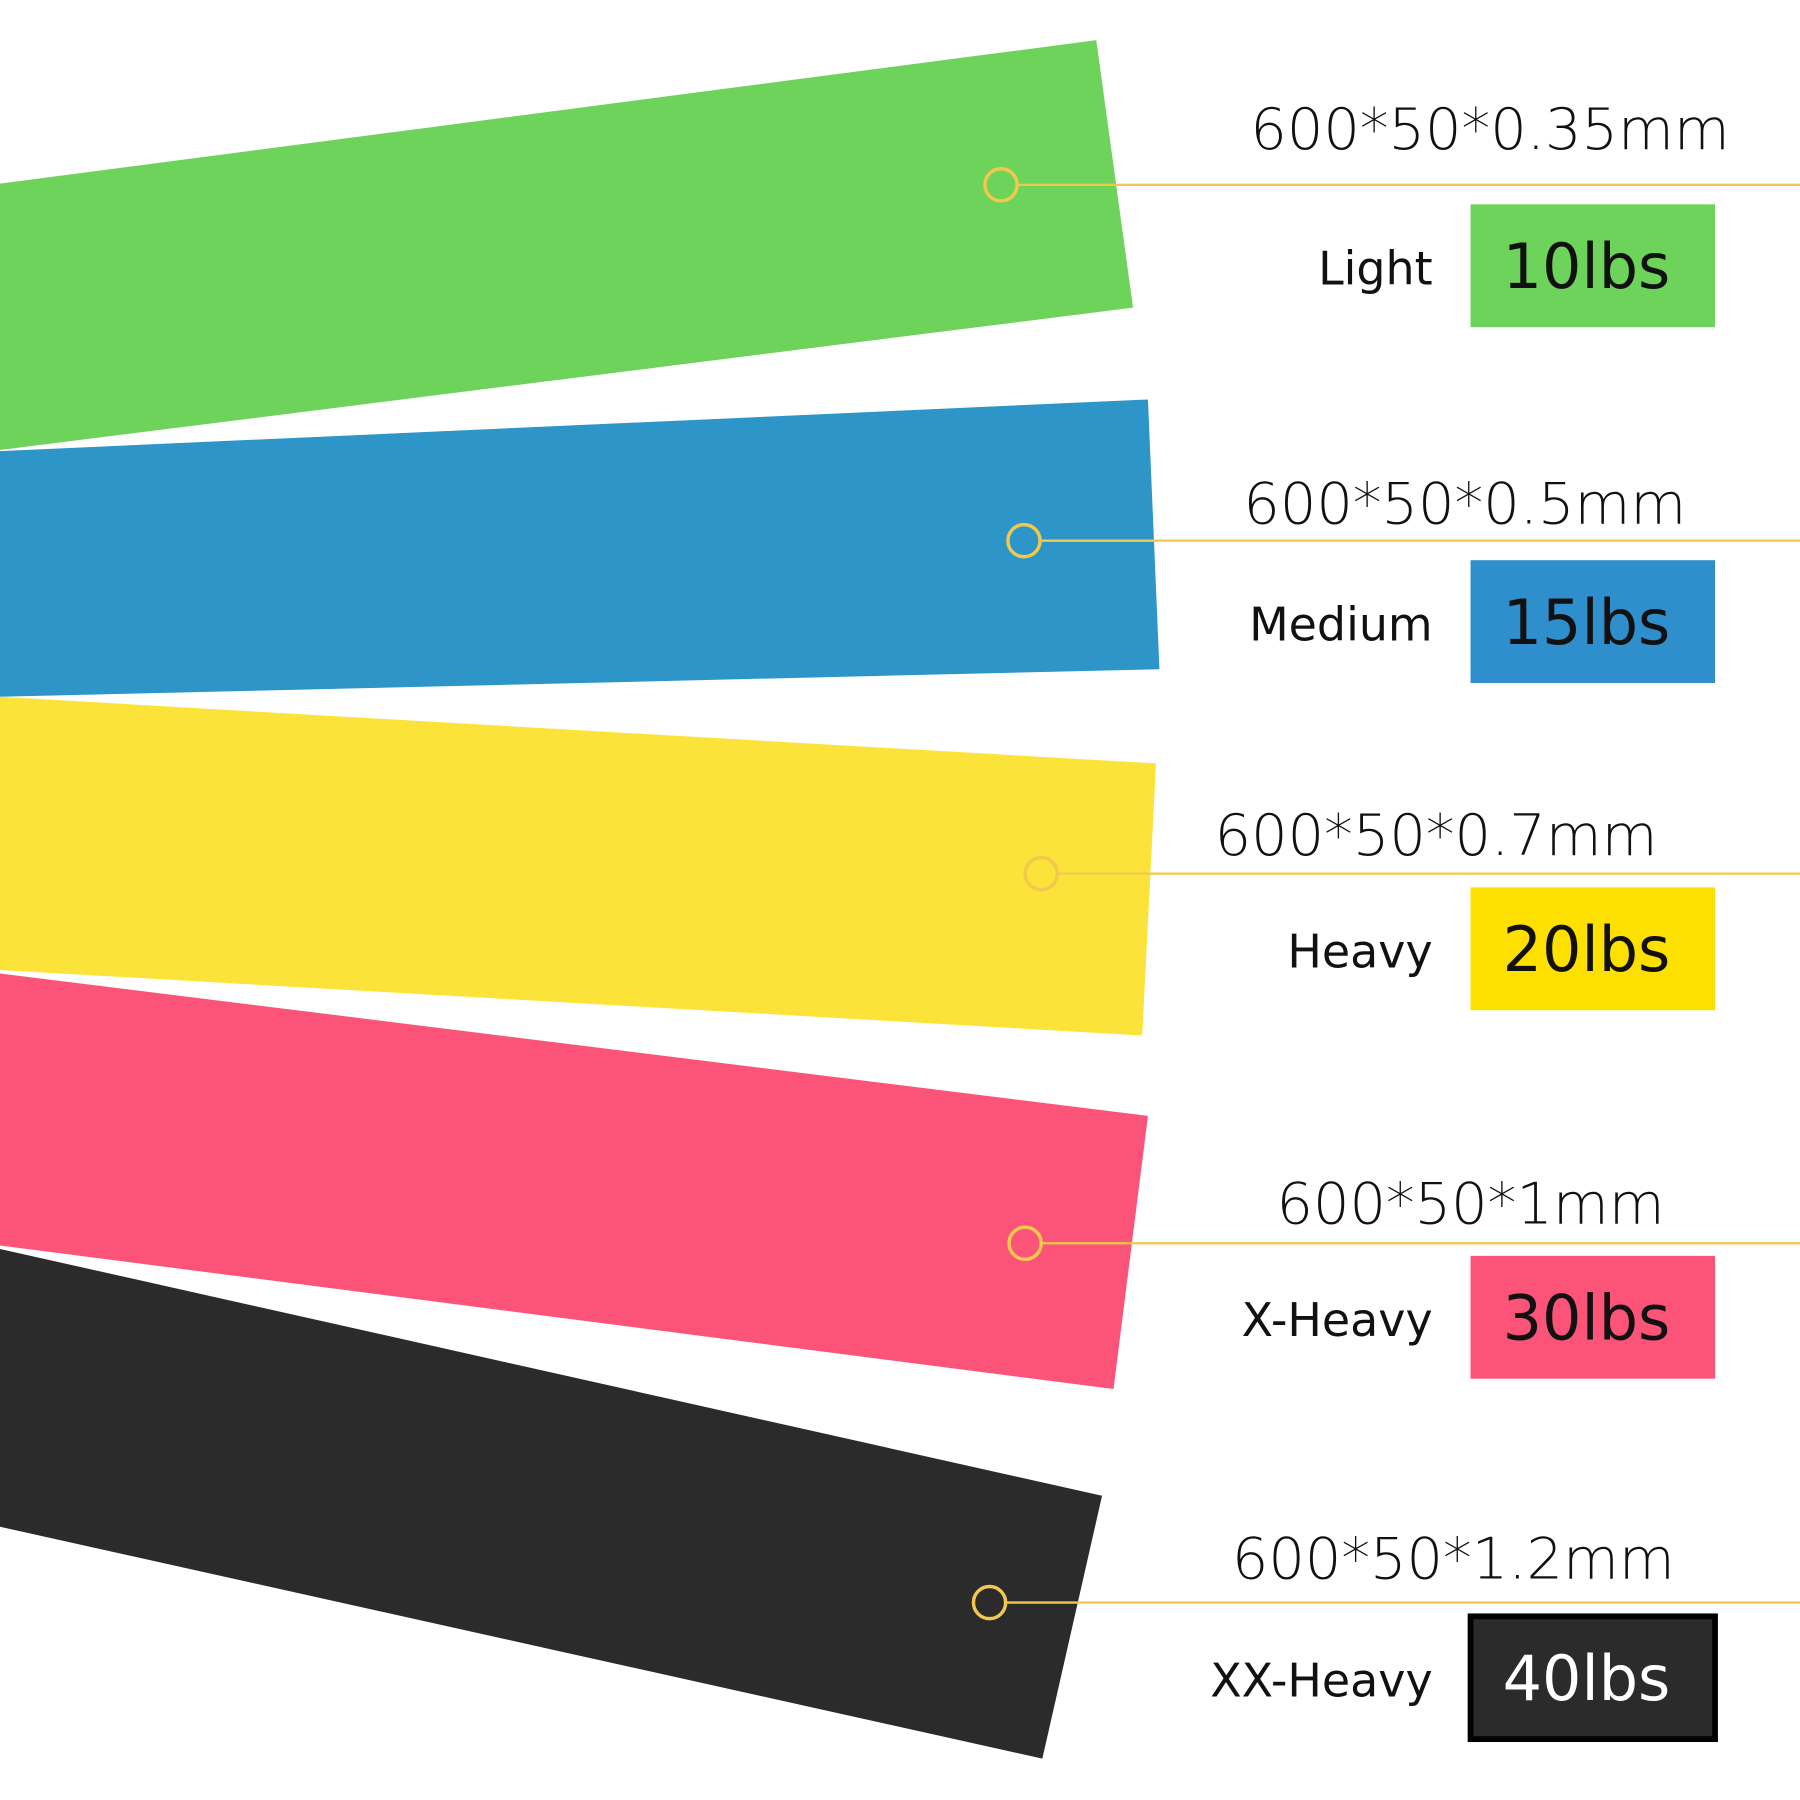  I want to click on level-label: Light, so click(1375, 269).